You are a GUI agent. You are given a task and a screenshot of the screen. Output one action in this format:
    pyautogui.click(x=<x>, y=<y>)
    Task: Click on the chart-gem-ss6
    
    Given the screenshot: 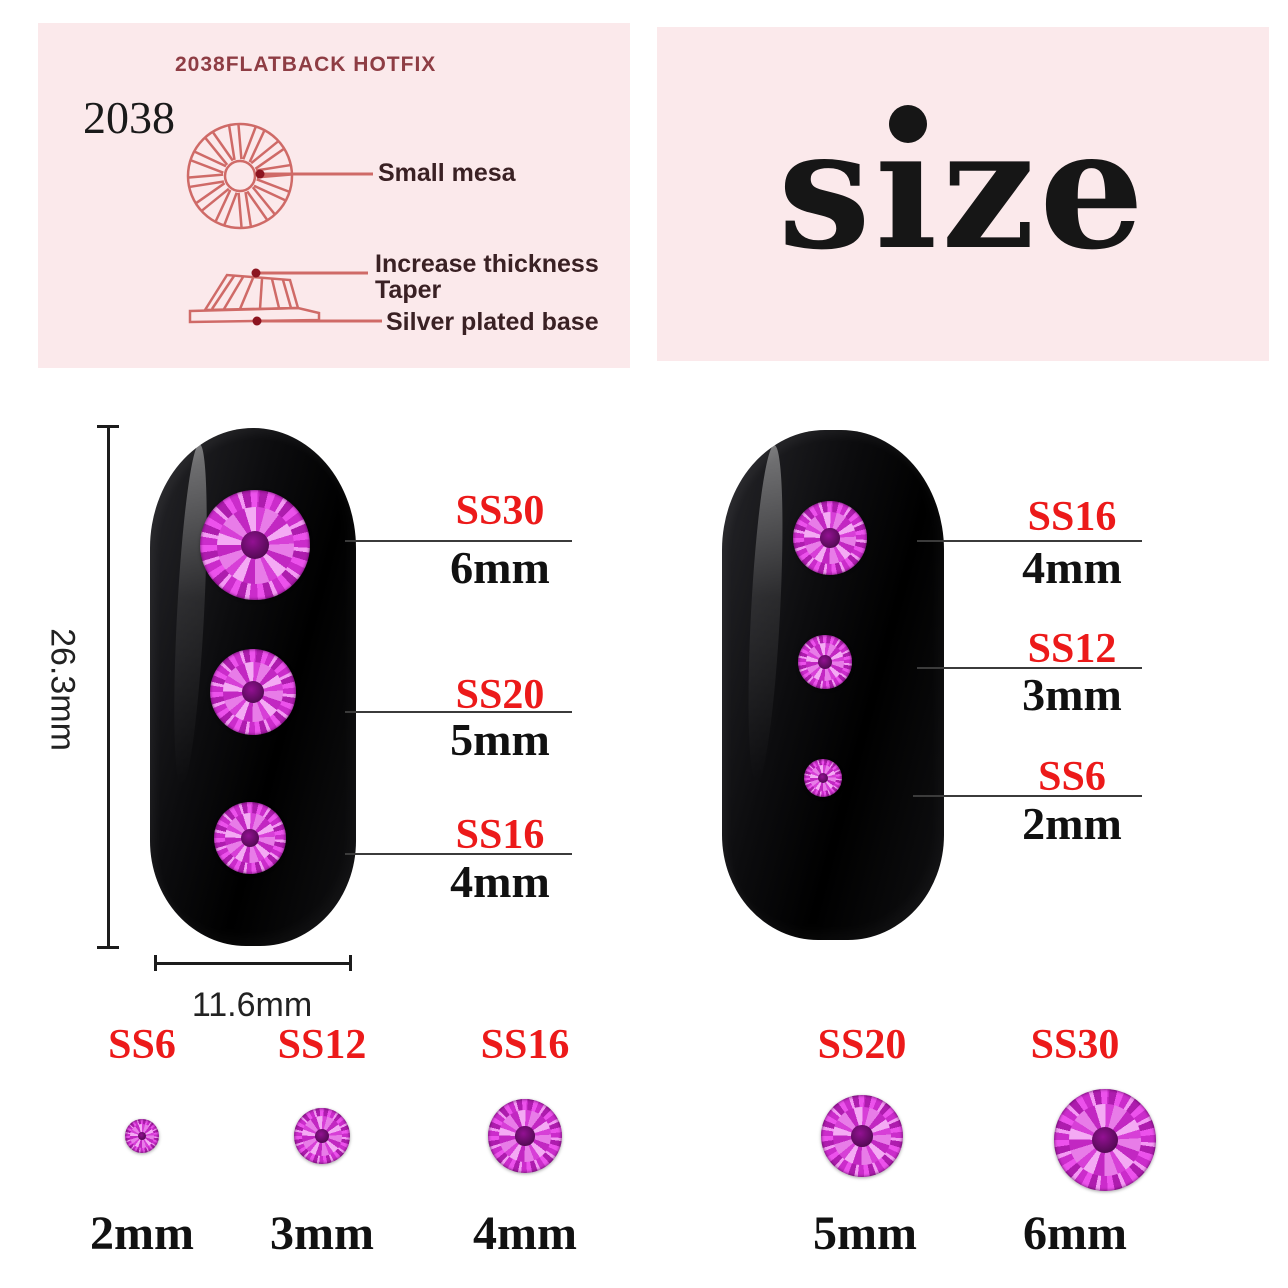 What is the action you would take?
    pyautogui.click(x=142, y=1136)
    